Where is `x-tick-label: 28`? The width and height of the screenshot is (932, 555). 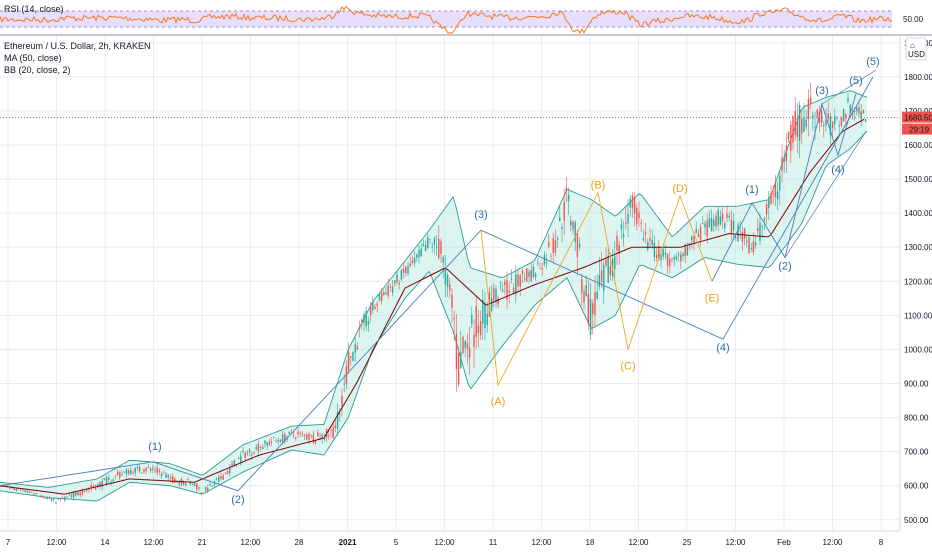
x-tick-label: 28 is located at coordinates (299, 542).